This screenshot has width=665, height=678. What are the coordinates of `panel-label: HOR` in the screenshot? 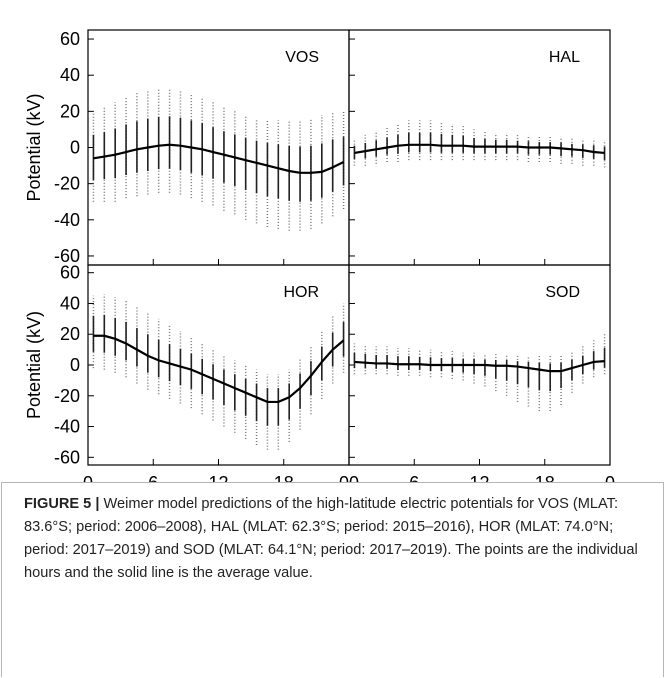 It's located at (301, 292).